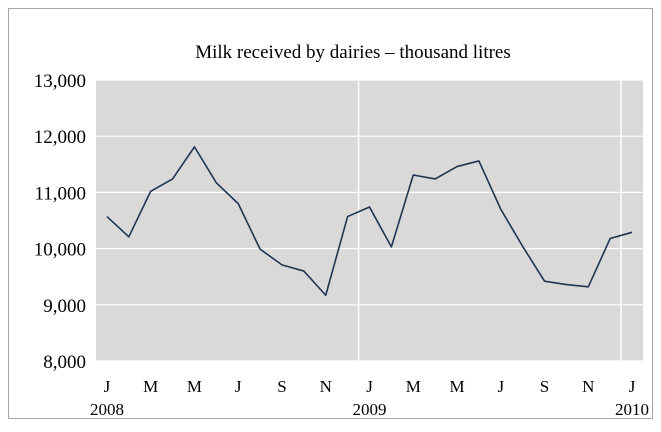 This screenshot has width=661, height=432. I want to click on x-year-label: 2009, so click(370, 409).